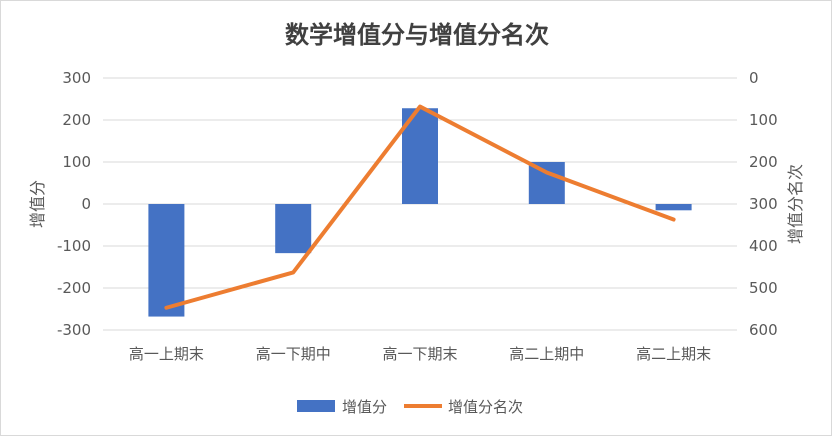 The height and width of the screenshot is (437, 832). What do you see at coordinates (86, 204) in the screenshot?
I see `left-tick-label: 0` at bounding box center [86, 204].